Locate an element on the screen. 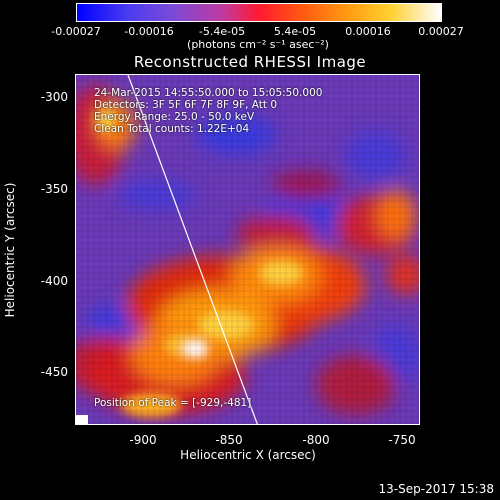  x-tick-label: -750 is located at coordinates (402, 440).